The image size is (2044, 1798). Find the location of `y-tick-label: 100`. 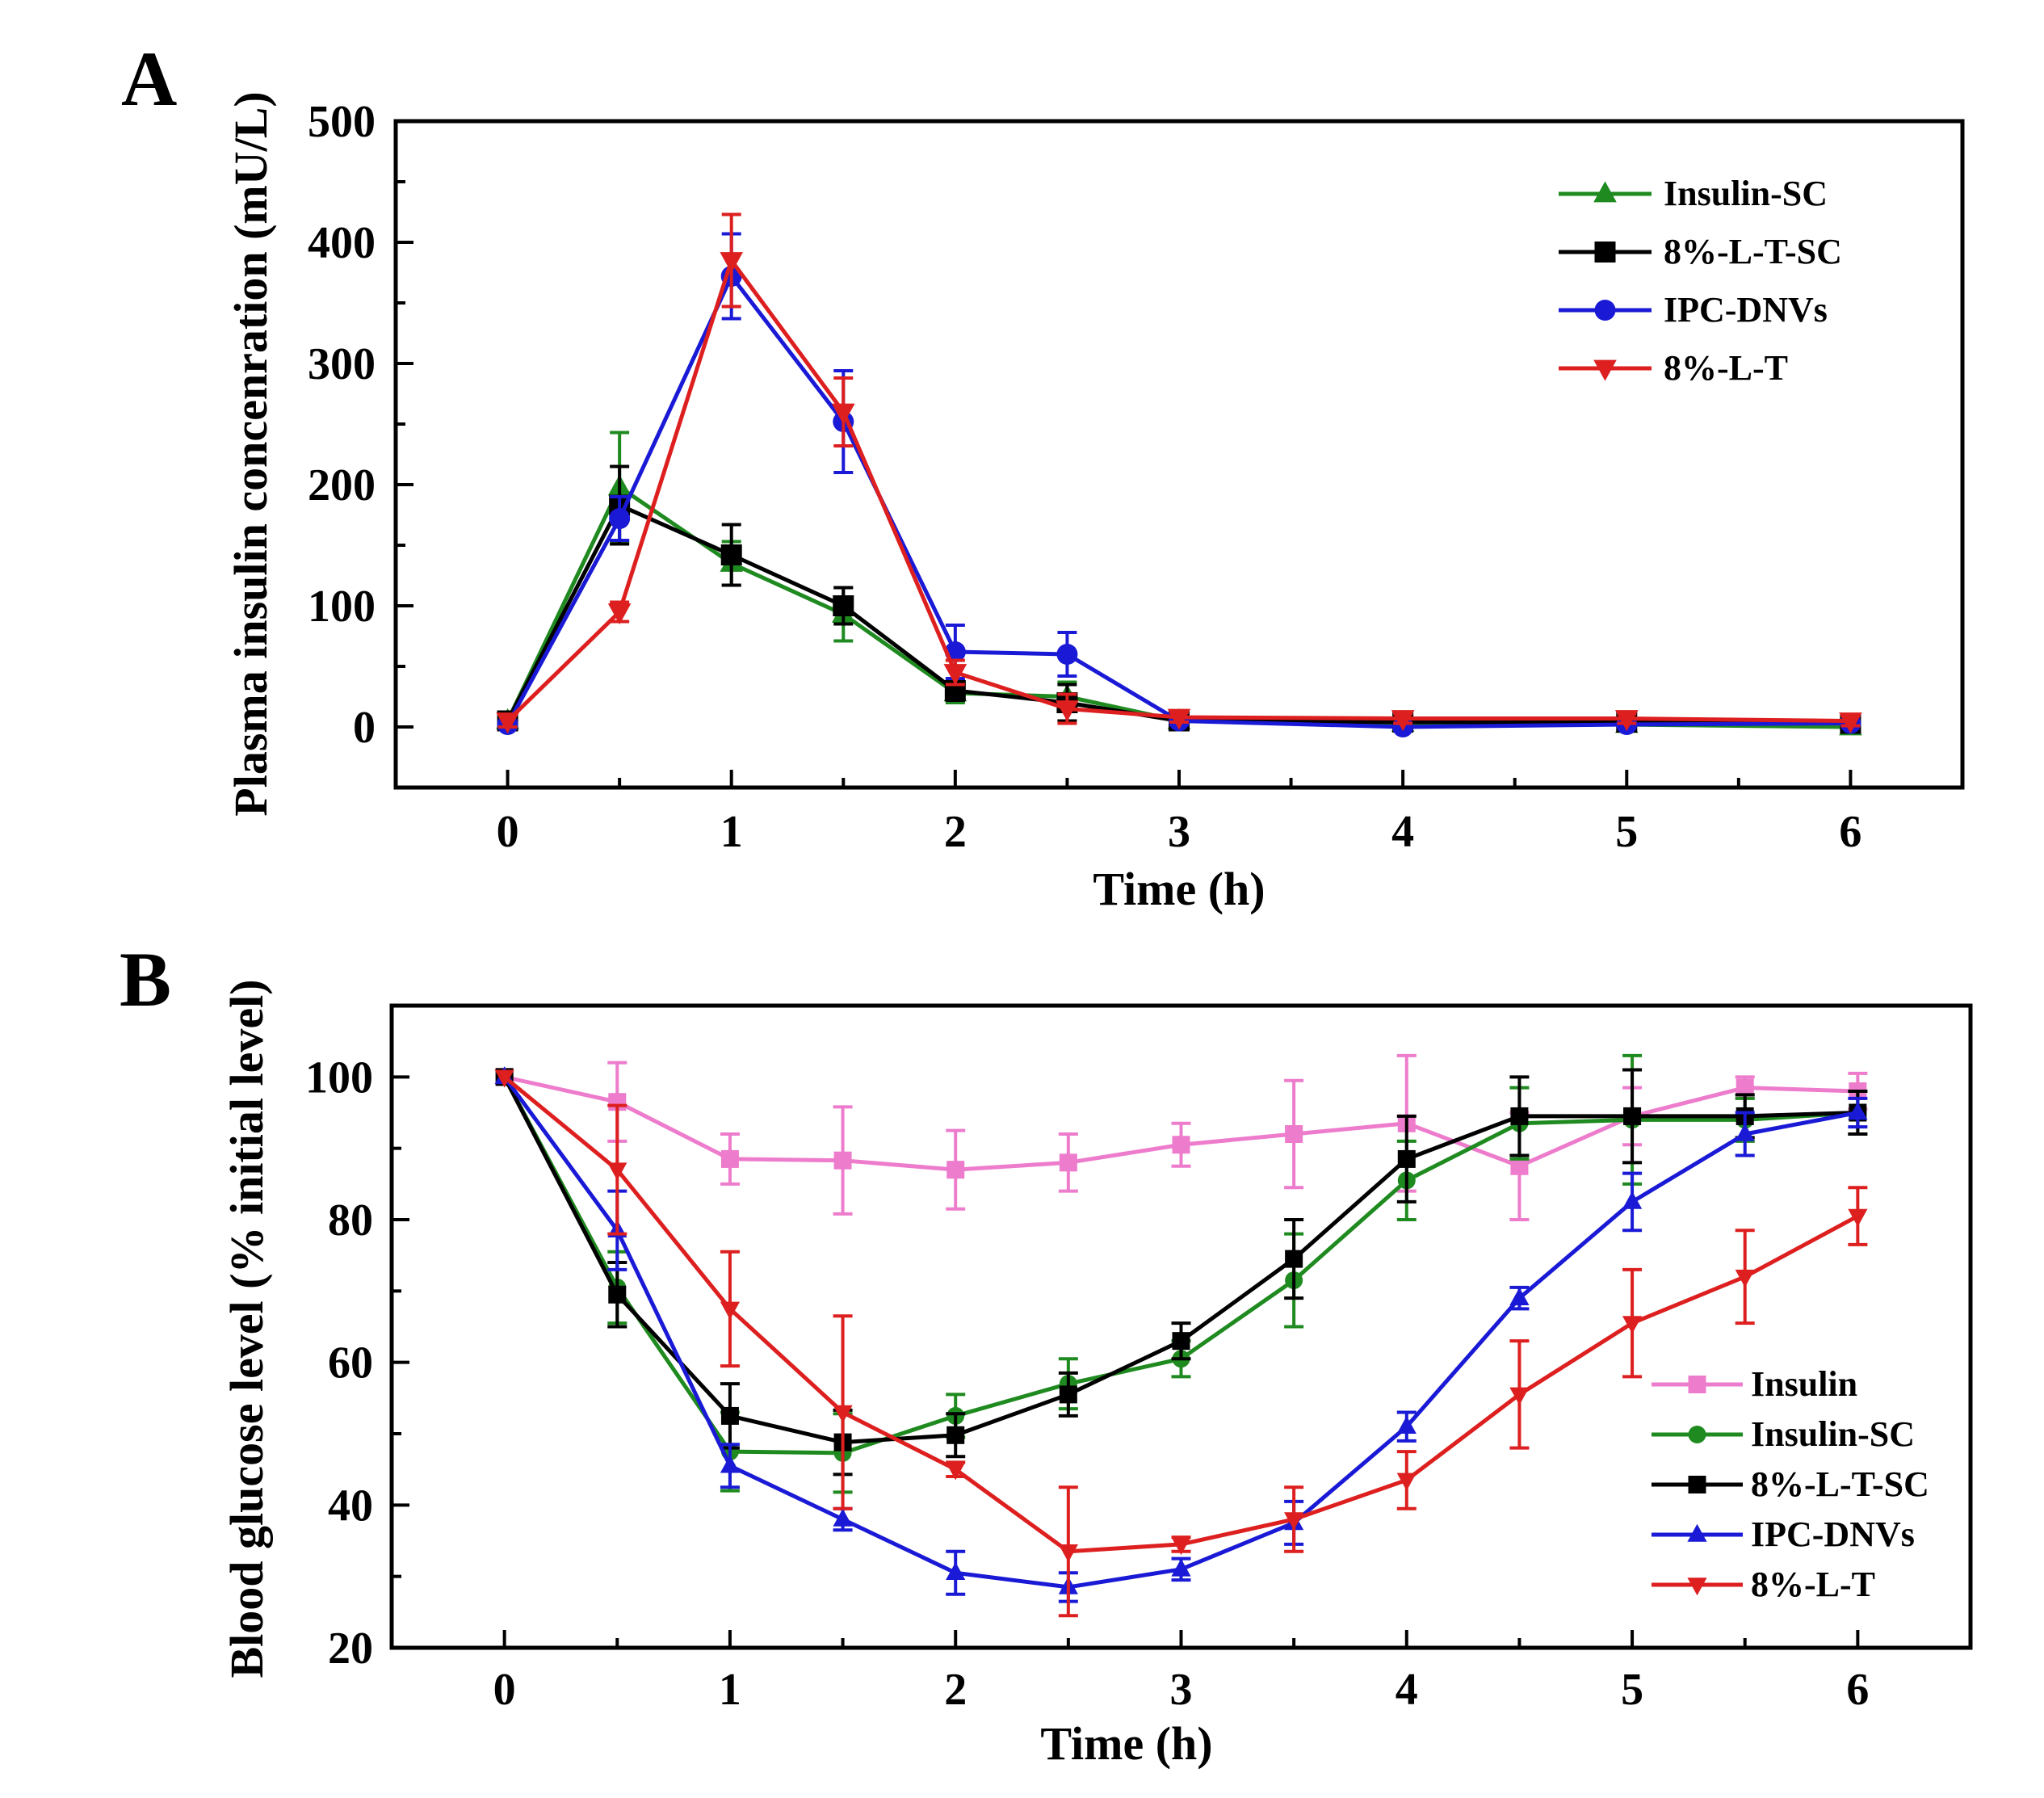

y-tick-label: 100 is located at coordinates (339, 1077).